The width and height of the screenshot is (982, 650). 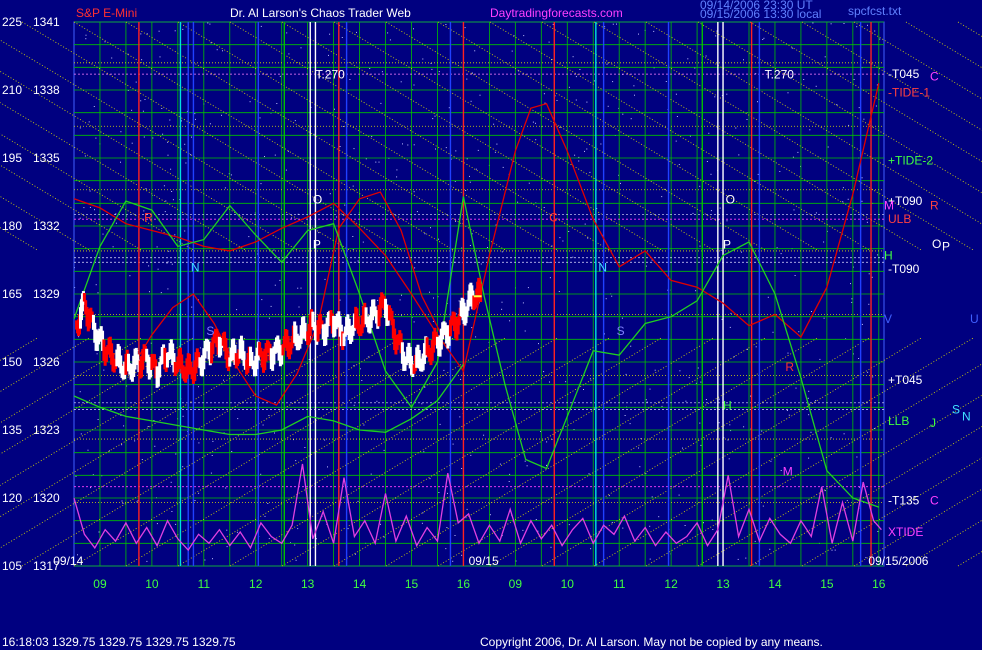 I want to click on x-tick-label: 10, so click(x=568, y=584).